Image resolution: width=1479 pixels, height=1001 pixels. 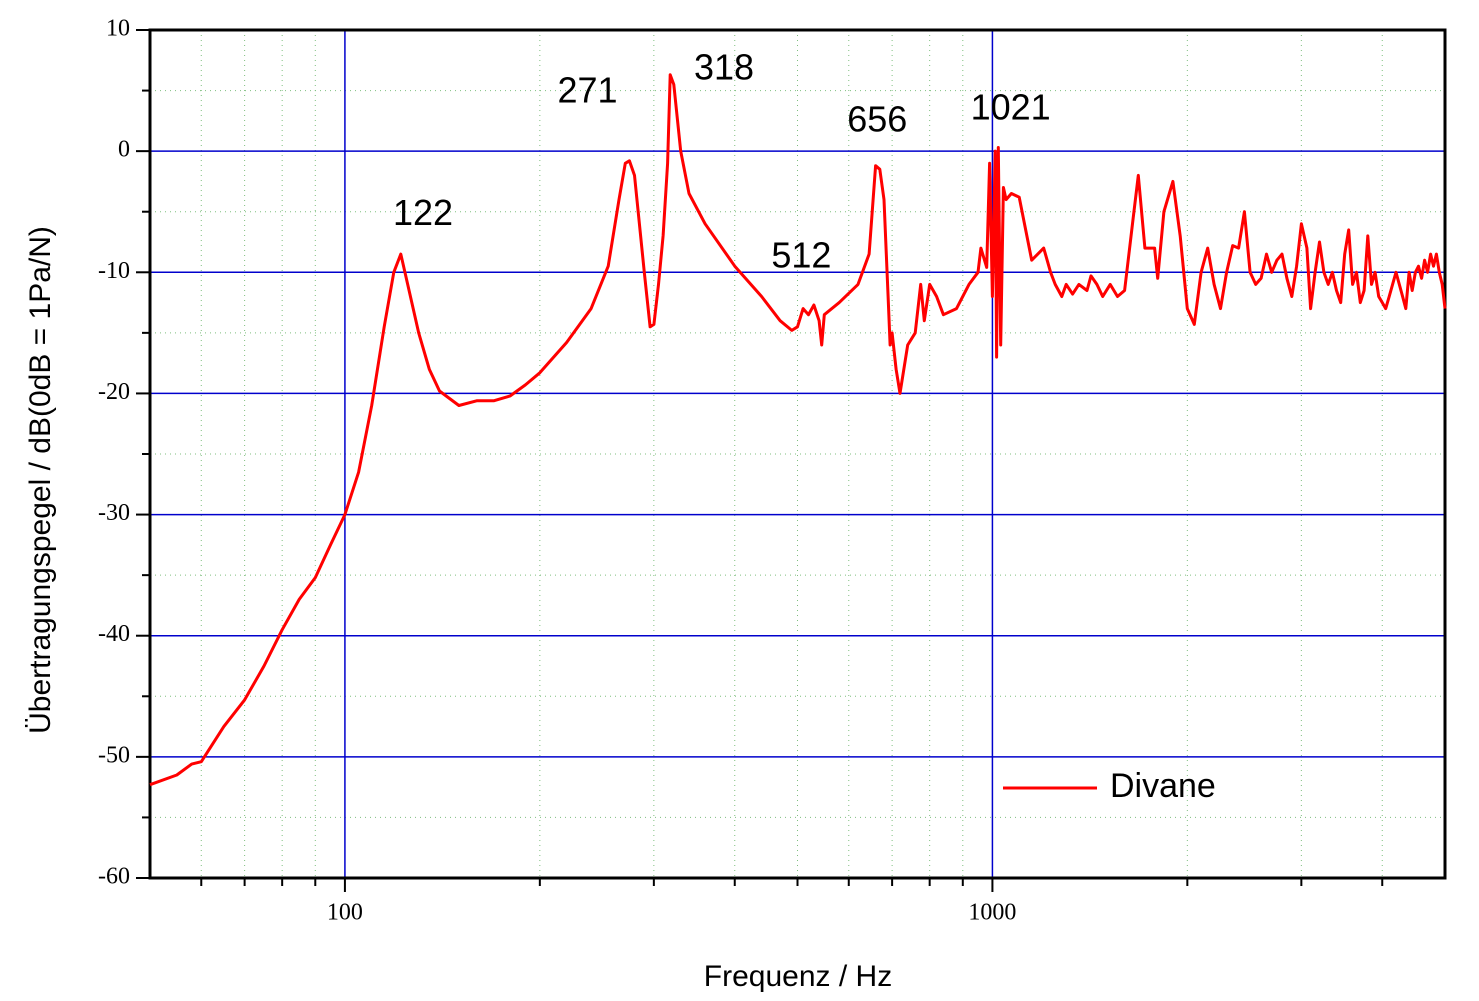 I want to click on annotation: 656, so click(x=877, y=119).